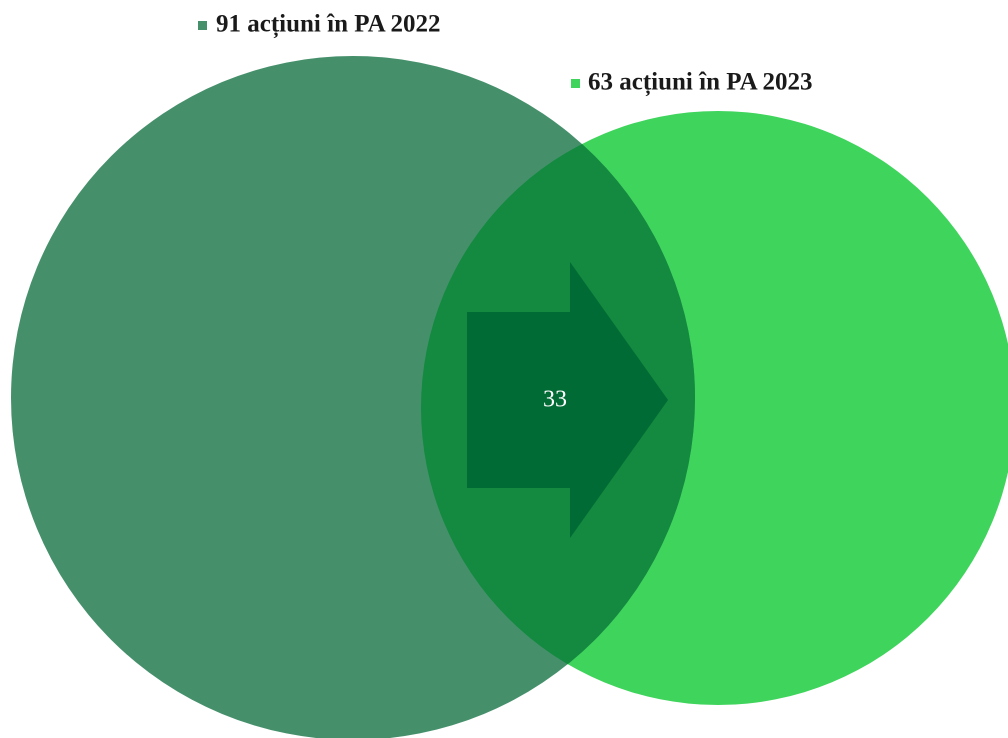 Image resolution: width=1008 pixels, height=738 pixels. I want to click on arrow, so click(567, 400).